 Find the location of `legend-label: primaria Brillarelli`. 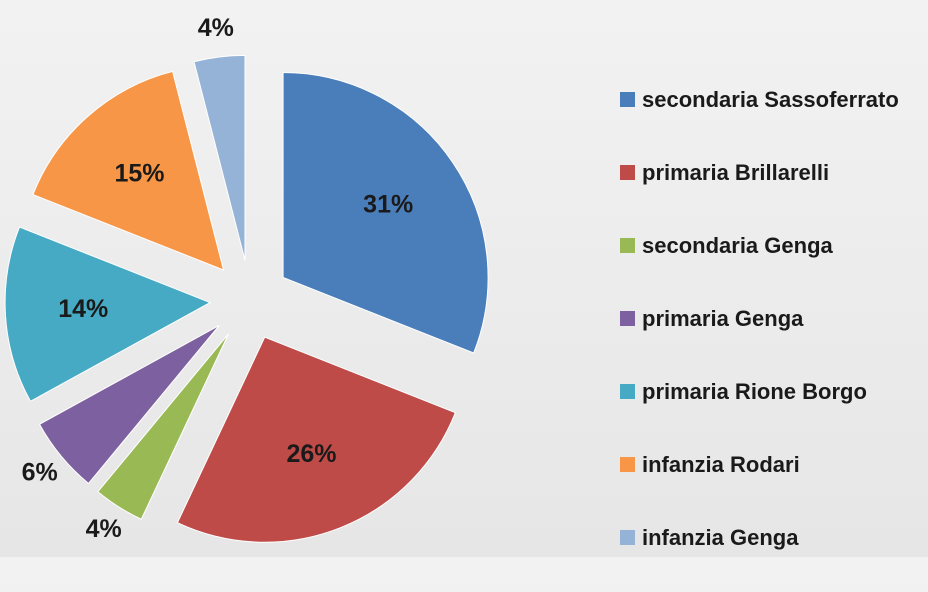

legend-label: primaria Brillarelli is located at coordinates (736, 172).